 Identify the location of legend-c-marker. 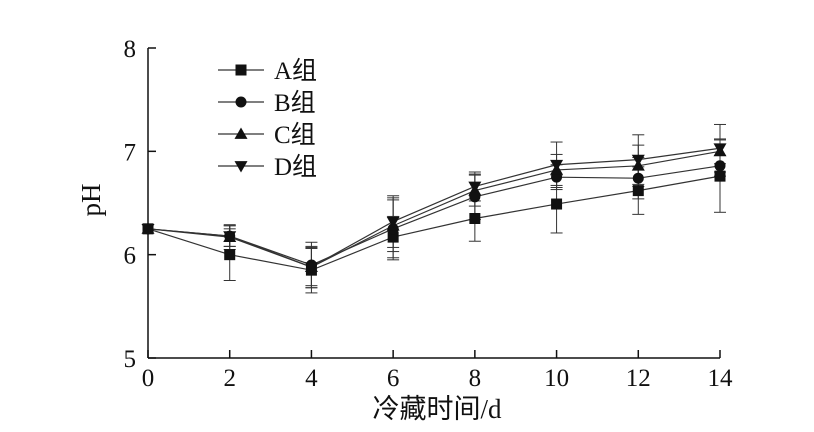
(241, 133).